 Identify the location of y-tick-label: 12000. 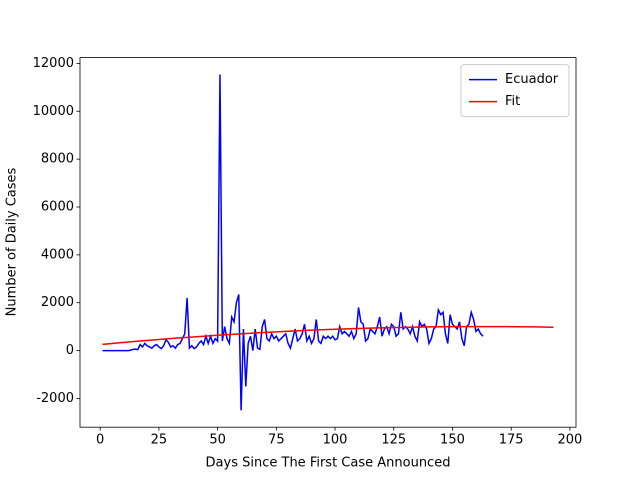
(53, 63).